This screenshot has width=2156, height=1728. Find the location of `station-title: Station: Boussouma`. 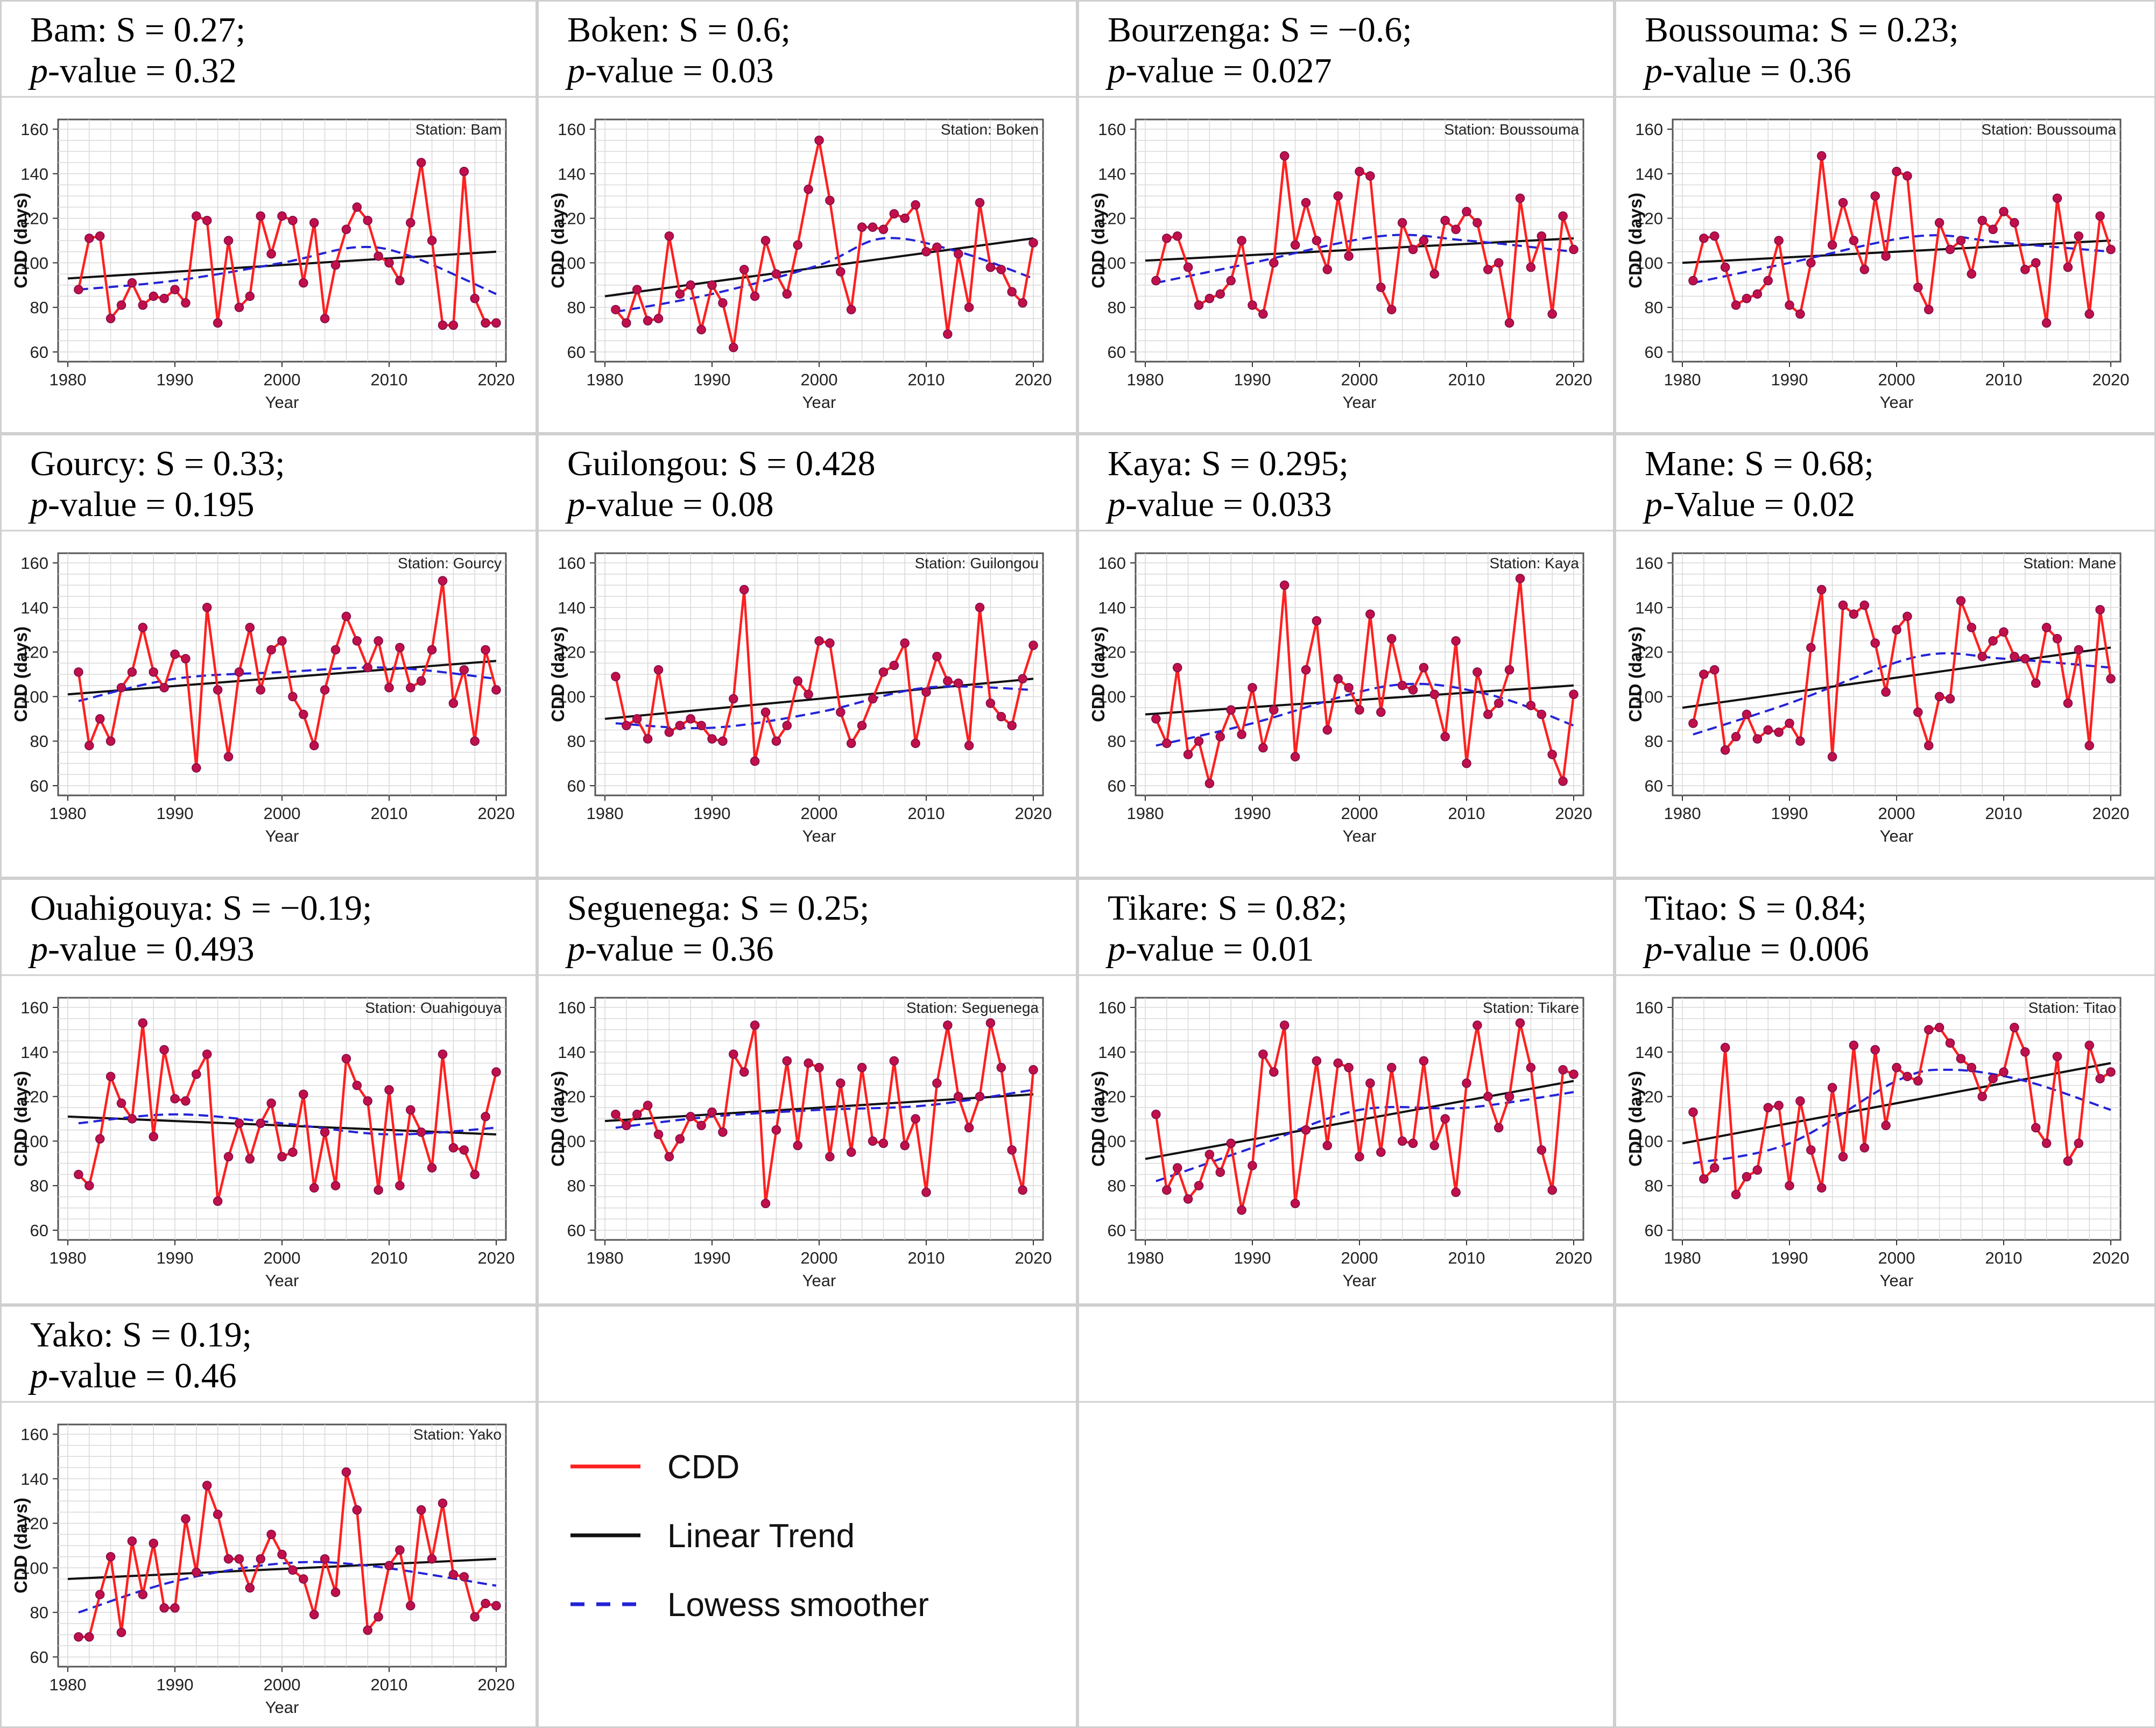

station-title: Station: Boussouma is located at coordinates (2048, 129).